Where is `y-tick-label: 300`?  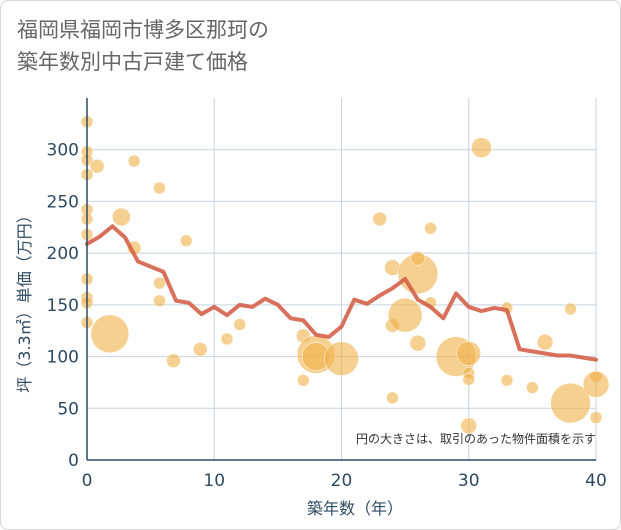 y-tick-label: 300 is located at coordinates (63, 151).